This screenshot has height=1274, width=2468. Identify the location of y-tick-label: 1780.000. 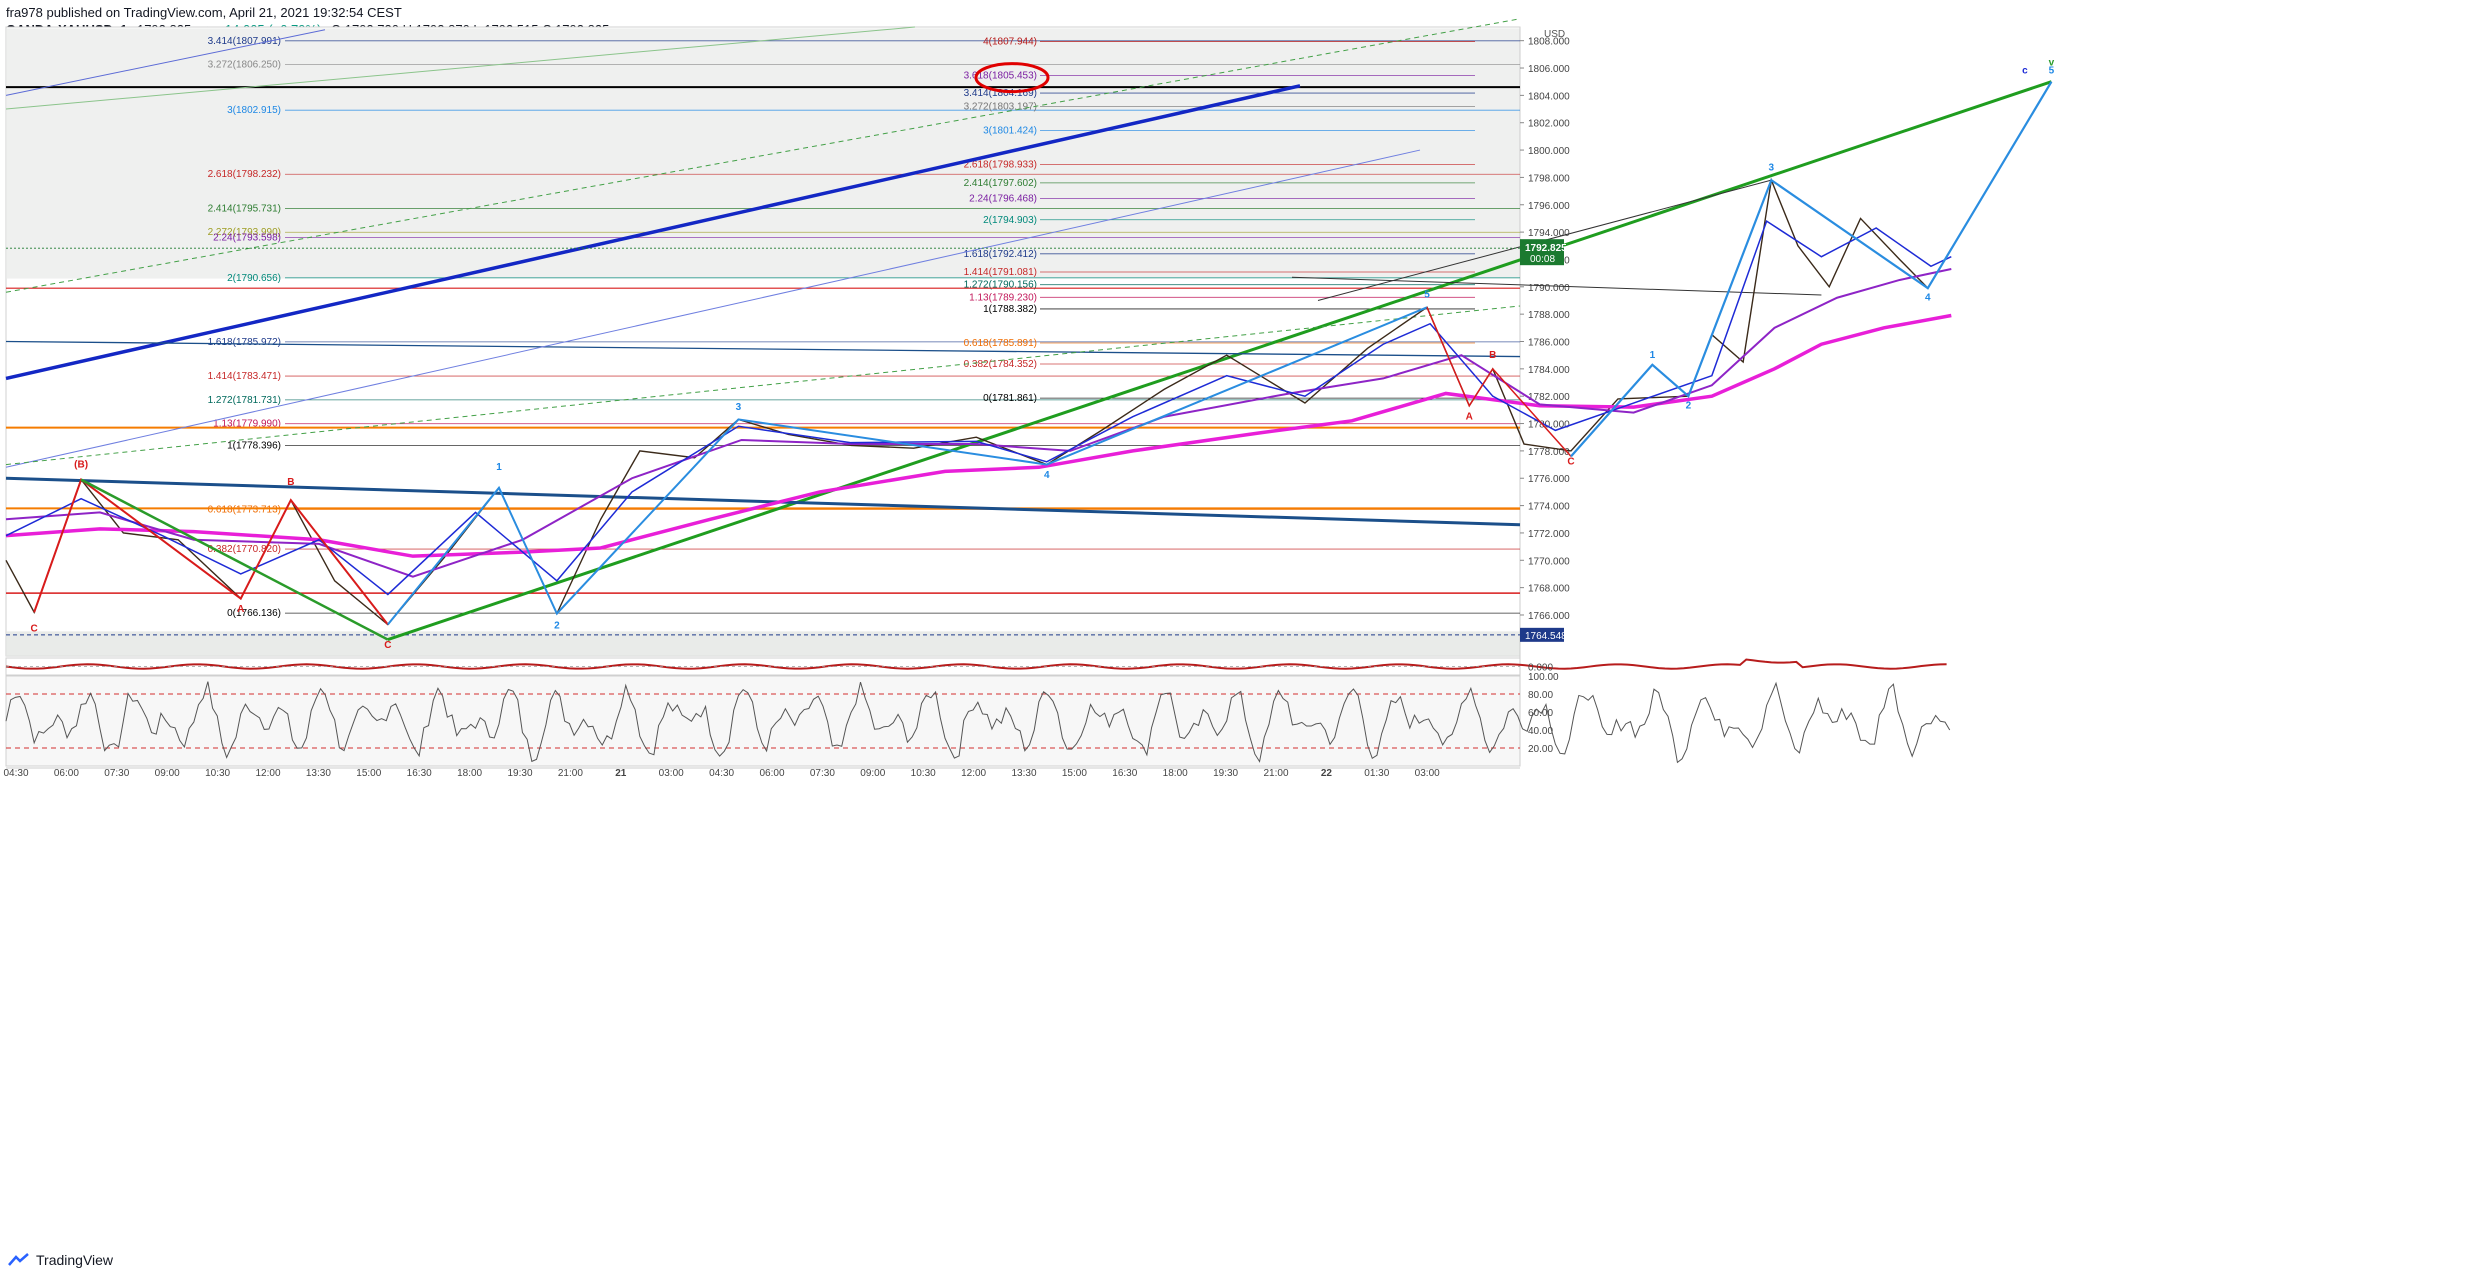
(1549, 425).